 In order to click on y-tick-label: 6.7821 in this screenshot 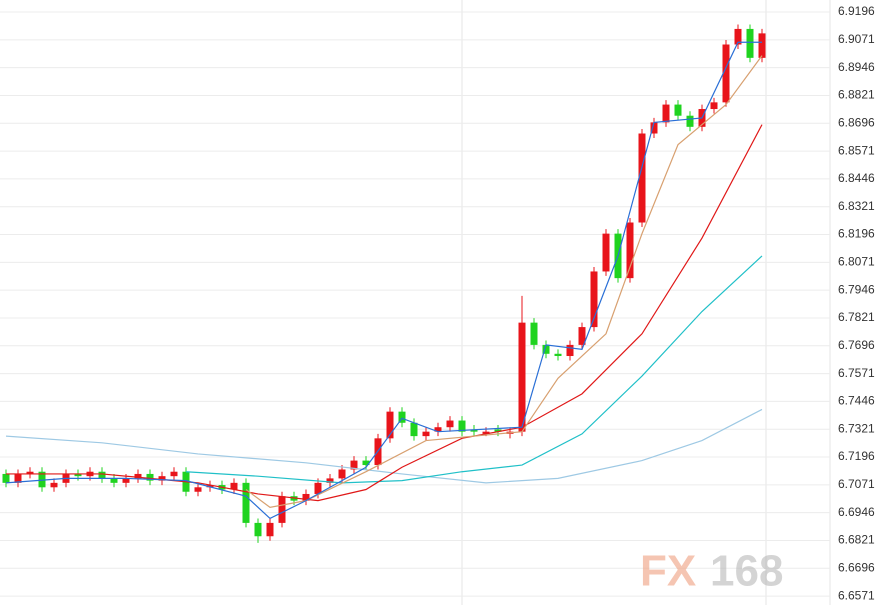, I will do `click(856, 317)`.